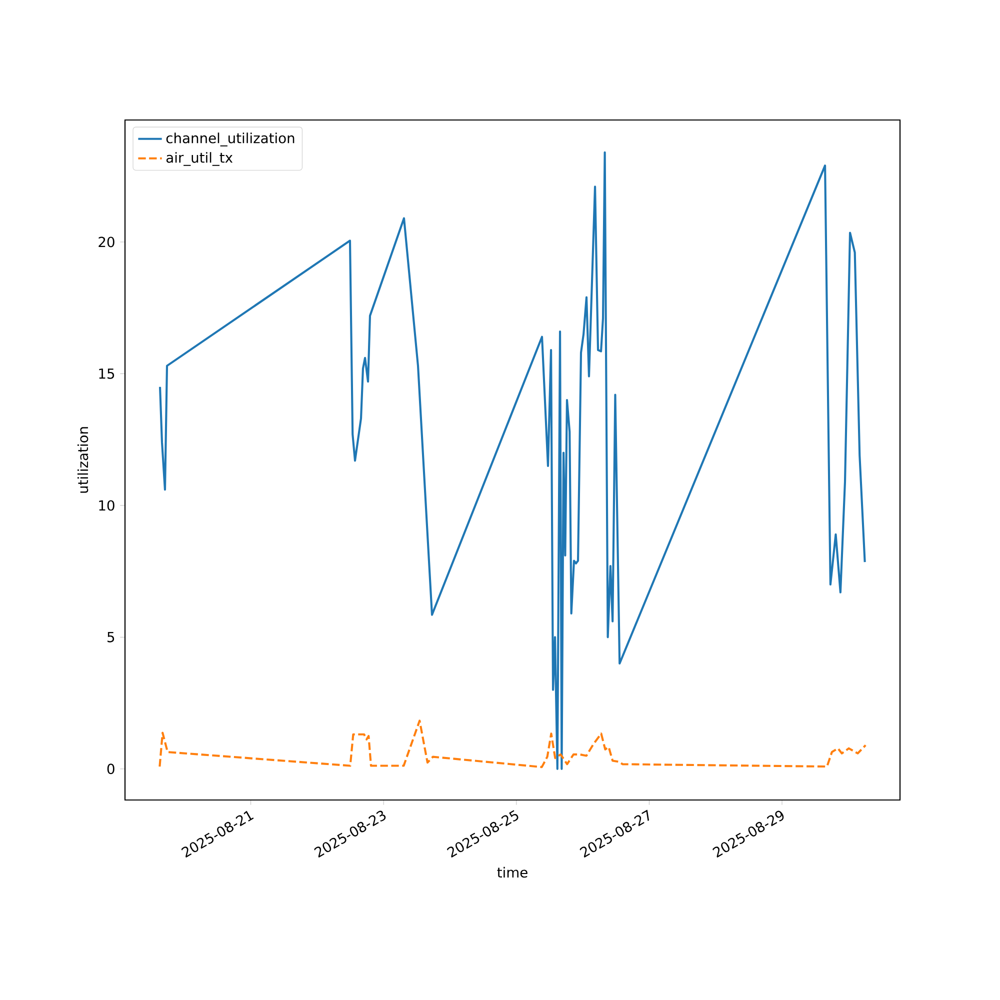 The height and width of the screenshot is (1000, 1000). I want to click on x-axis-title: time, so click(512, 872).